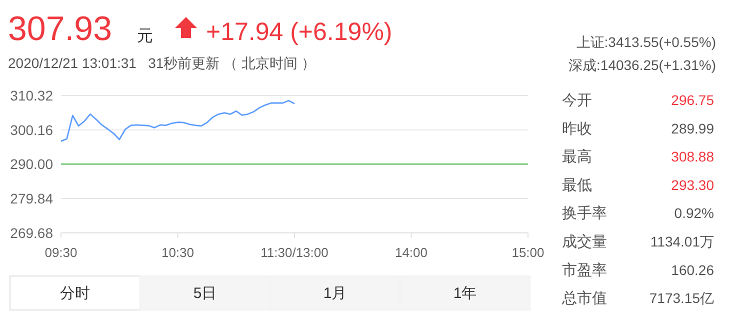 The width and height of the screenshot is (744, 323). What do you see at coordinates (692, 100) in the screenshot?
I see `text: 296.75` at bounding box center [692, 100].